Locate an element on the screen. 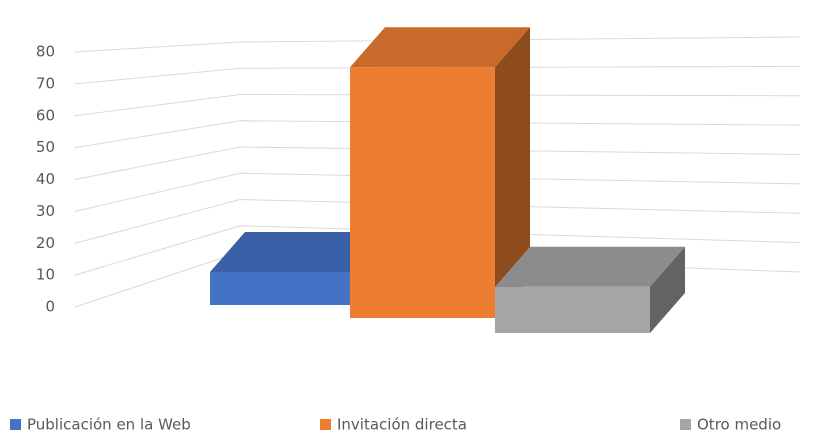 Image resolution: width=815 pixels, height=433 pixels. y-tick-label: 70 is located at coordinates (45, 83).